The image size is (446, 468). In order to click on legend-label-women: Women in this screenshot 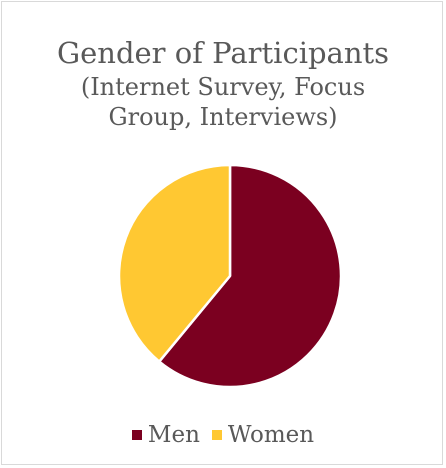, I will do `click(271, 435)`.